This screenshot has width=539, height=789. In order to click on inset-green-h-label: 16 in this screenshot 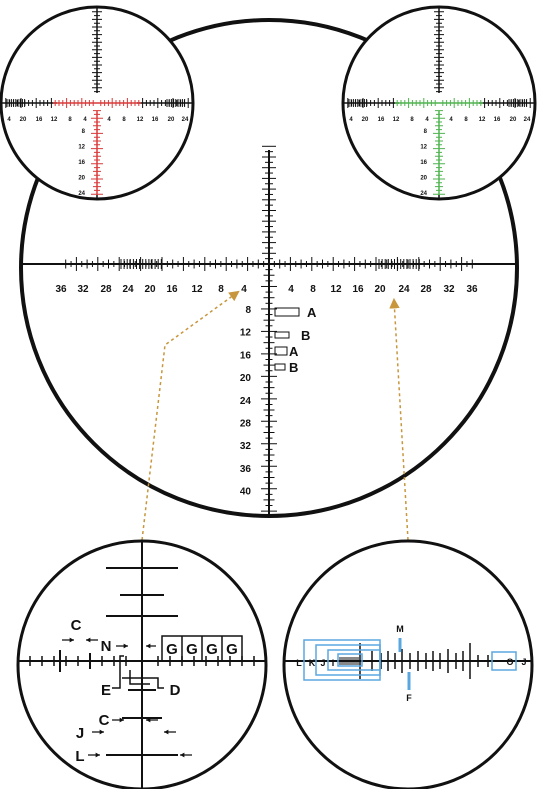, I will do `click(497, 120)`.